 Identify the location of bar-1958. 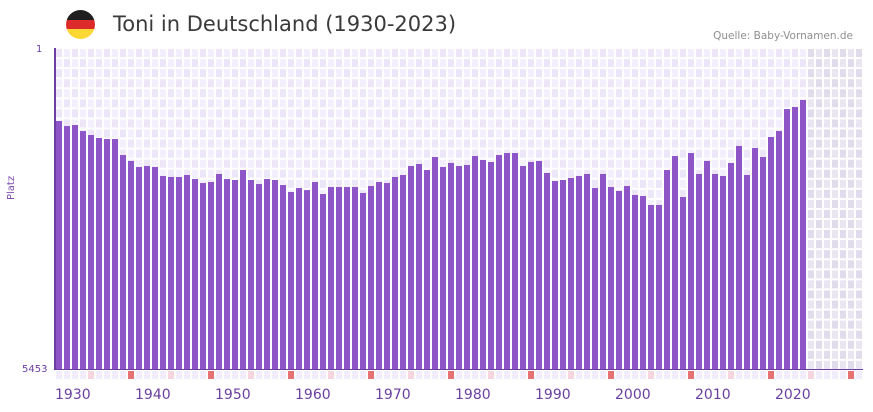
(283, 277).